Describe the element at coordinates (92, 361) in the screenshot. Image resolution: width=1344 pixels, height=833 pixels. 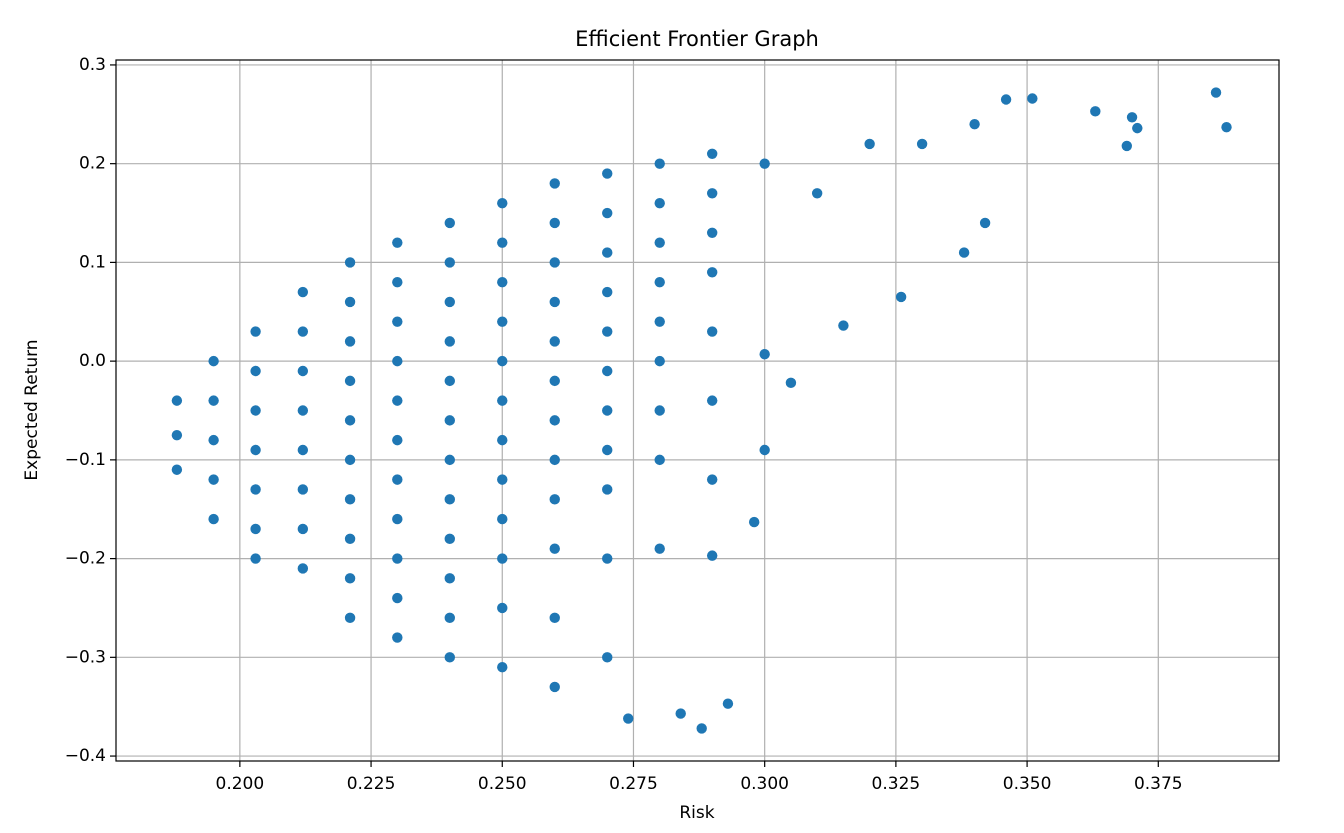
I see `y-tick-label: 0.0` at that location.